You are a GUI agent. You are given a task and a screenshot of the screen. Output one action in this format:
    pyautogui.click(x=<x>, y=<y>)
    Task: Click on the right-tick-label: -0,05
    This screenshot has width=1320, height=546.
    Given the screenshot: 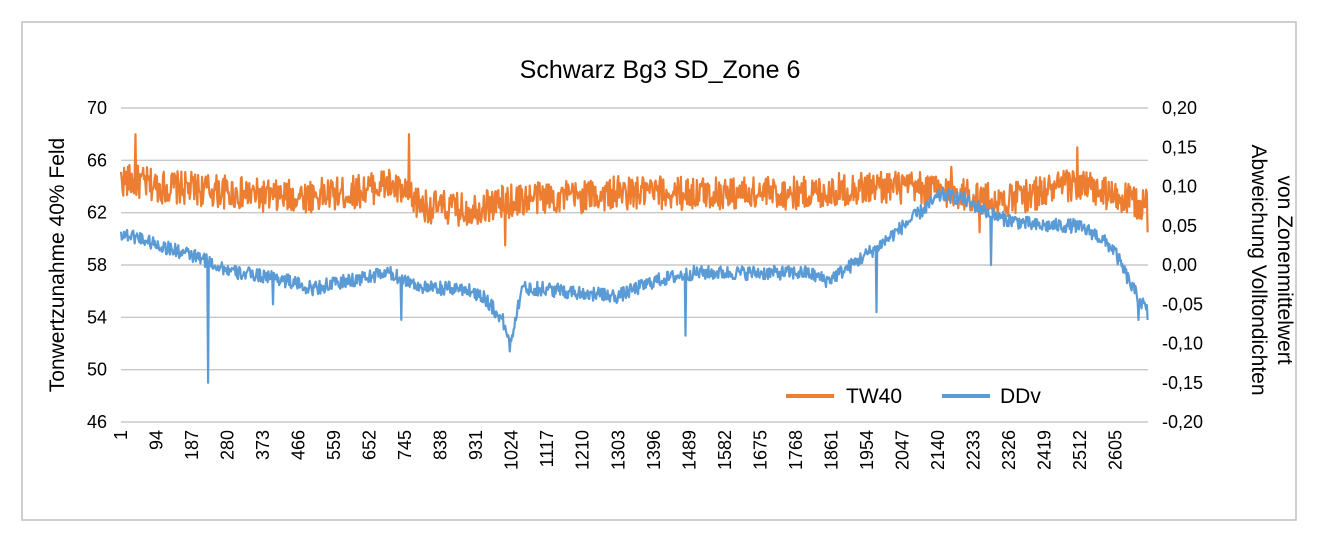 What is the action you would take?
    pyautogui.click(x=1182, y=304)
    